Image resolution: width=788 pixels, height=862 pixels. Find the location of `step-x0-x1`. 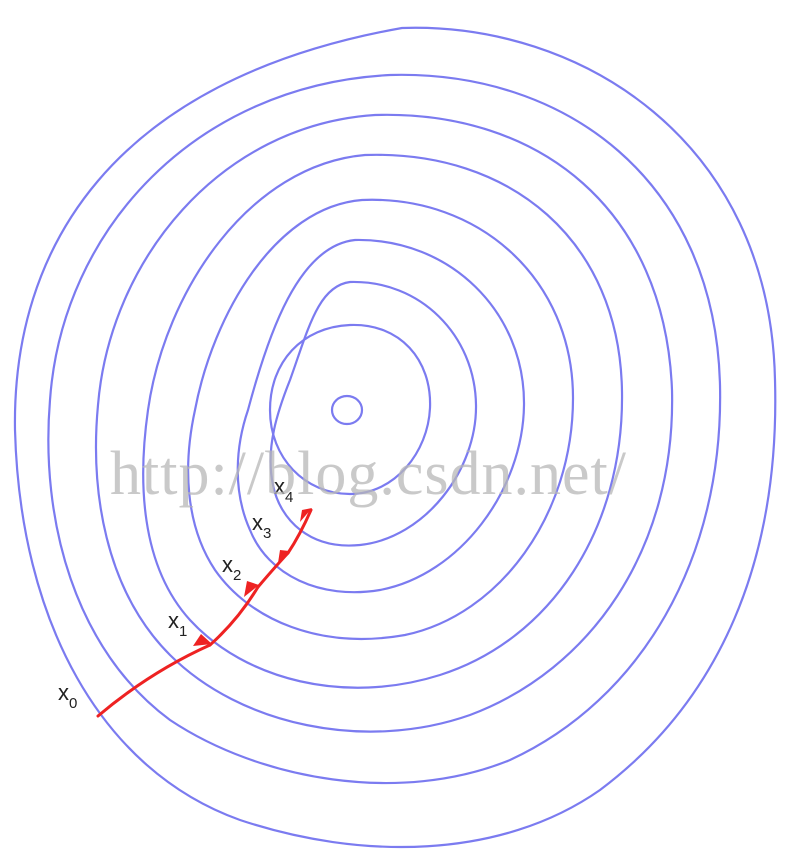

step-x0-x1 is located at coordinates (154, 680).